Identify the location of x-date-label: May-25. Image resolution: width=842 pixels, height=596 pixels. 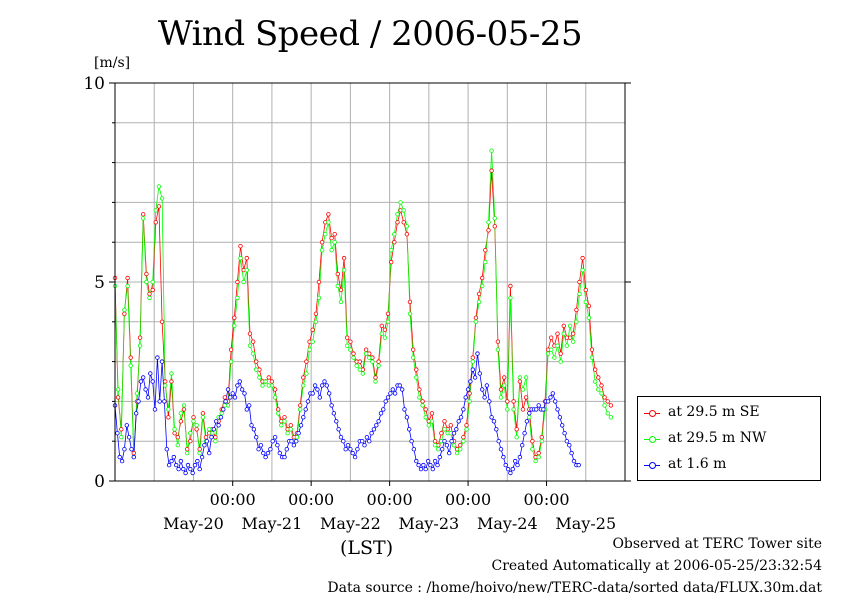
(585, 523).